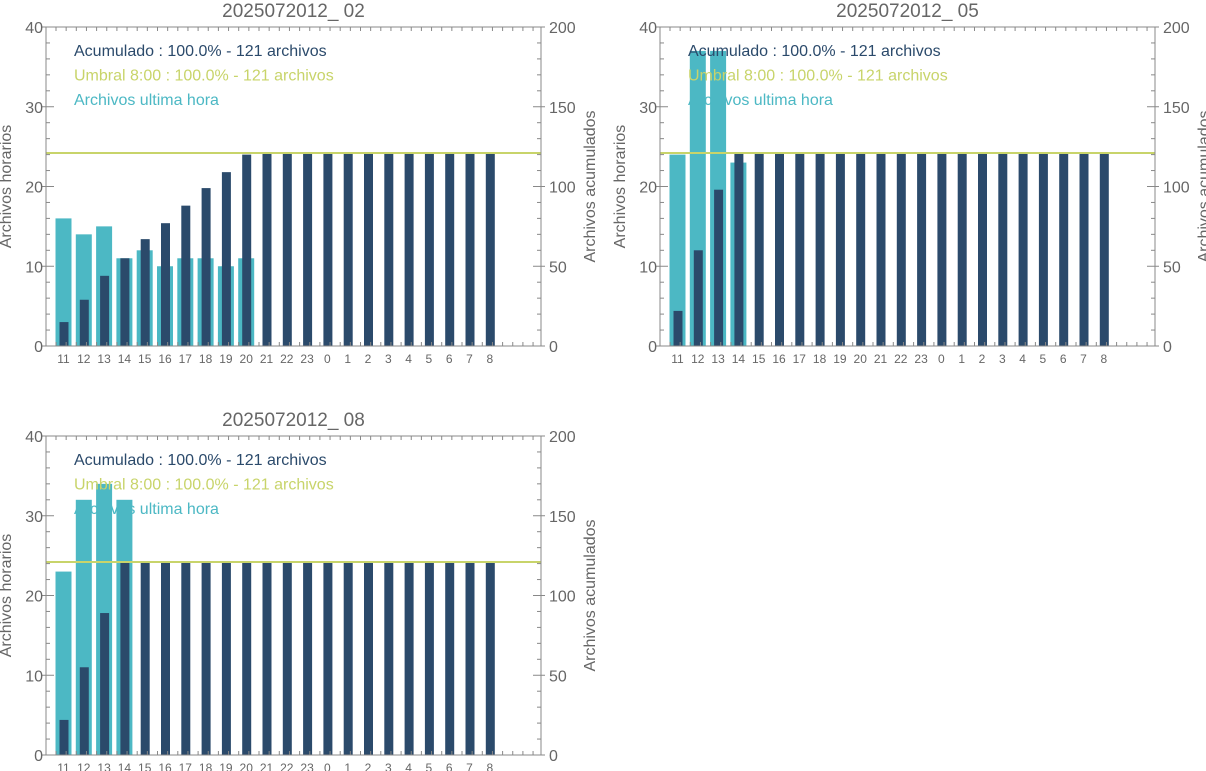  Describe the element at coordinates (489, 359) in the screenshot. I see `x-tick-label: 8` at that location.